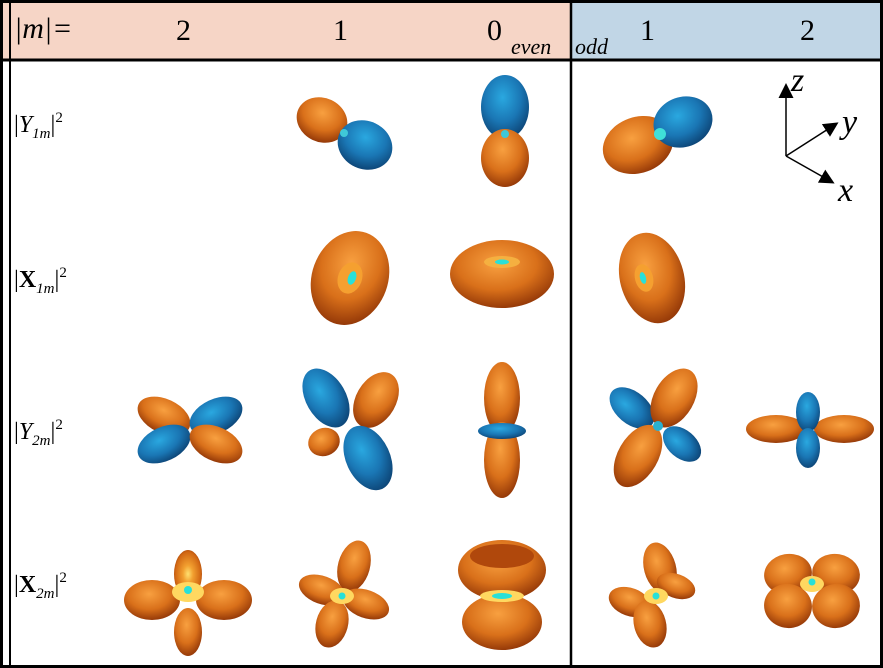  Describe the element at coordinates (502, 274) in the screenshot. I see `x1m-even0-torus` at that location.